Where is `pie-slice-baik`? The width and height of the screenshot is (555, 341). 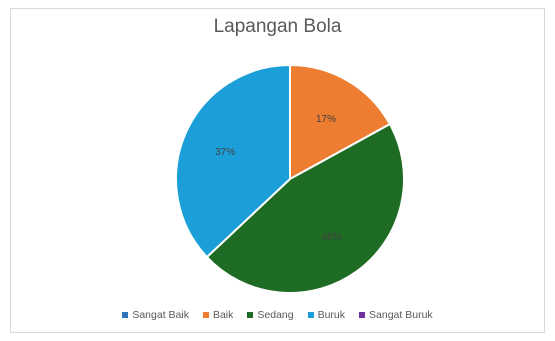 pie-slice-baik is located at coordinates (340, 122).